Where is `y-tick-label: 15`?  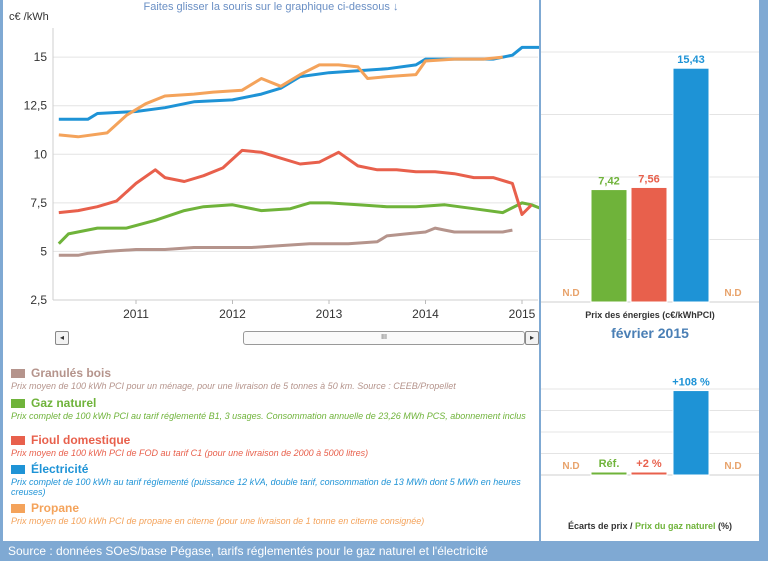
y-tick-label: 15 is located at coordinates (41, 57).